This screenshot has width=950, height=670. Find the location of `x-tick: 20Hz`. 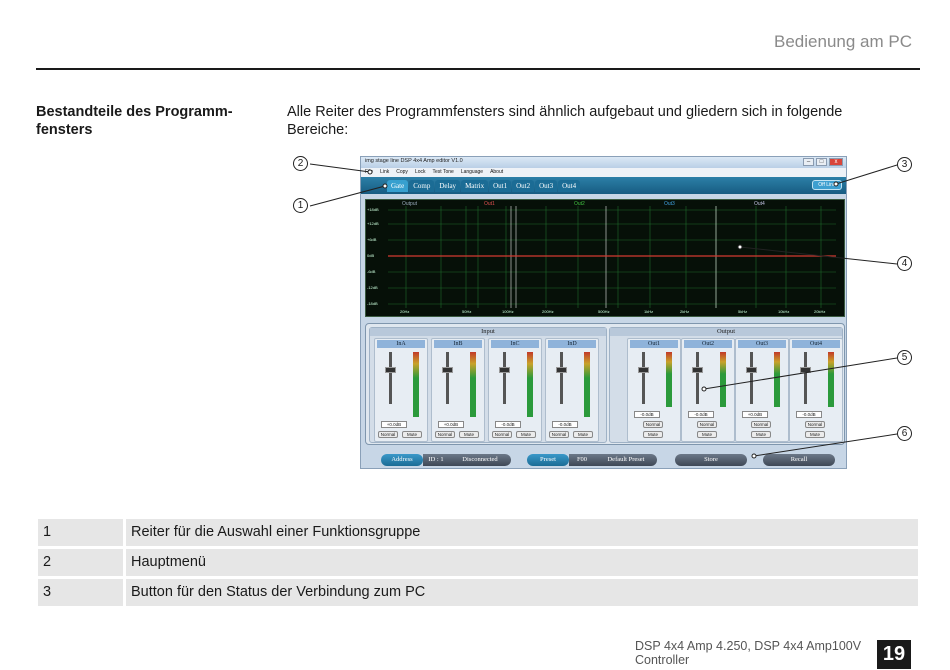

x-tick: 20Hz is located at coordinates (405, 311).